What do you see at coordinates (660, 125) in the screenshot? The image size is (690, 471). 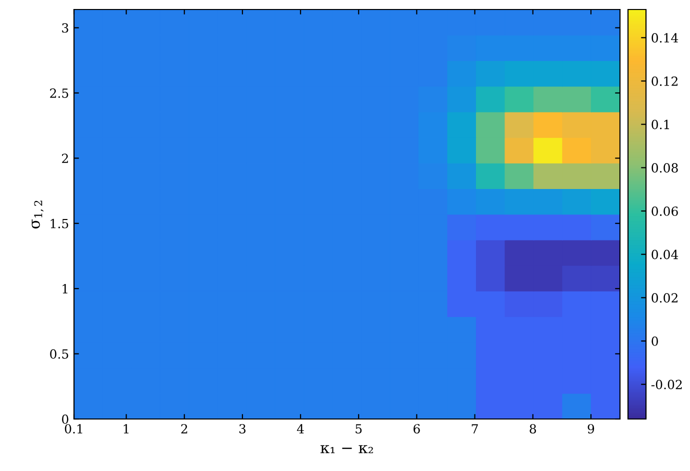 I see `color-bar-label: 0.1` at bounding box center [660, 125].